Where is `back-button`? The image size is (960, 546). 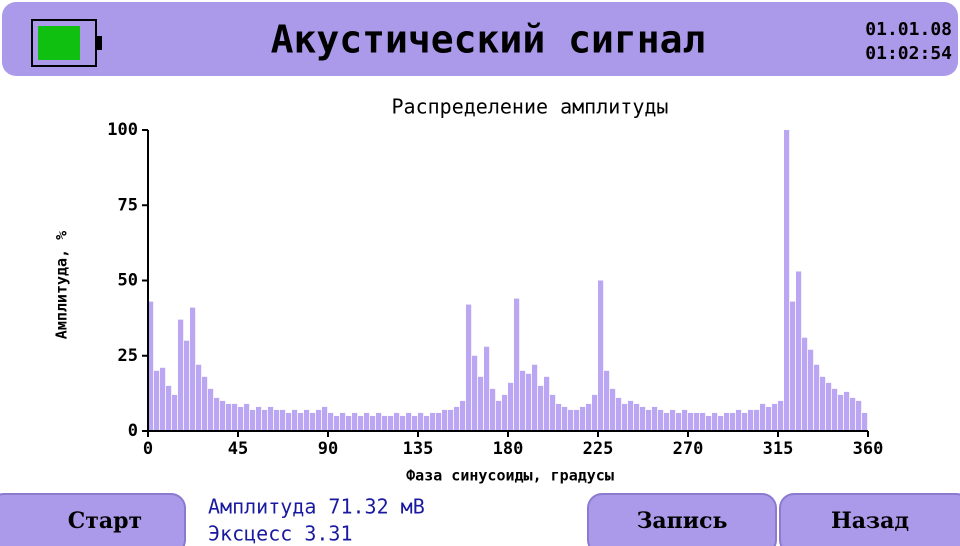
back-button is located at coordinates (869, 519).